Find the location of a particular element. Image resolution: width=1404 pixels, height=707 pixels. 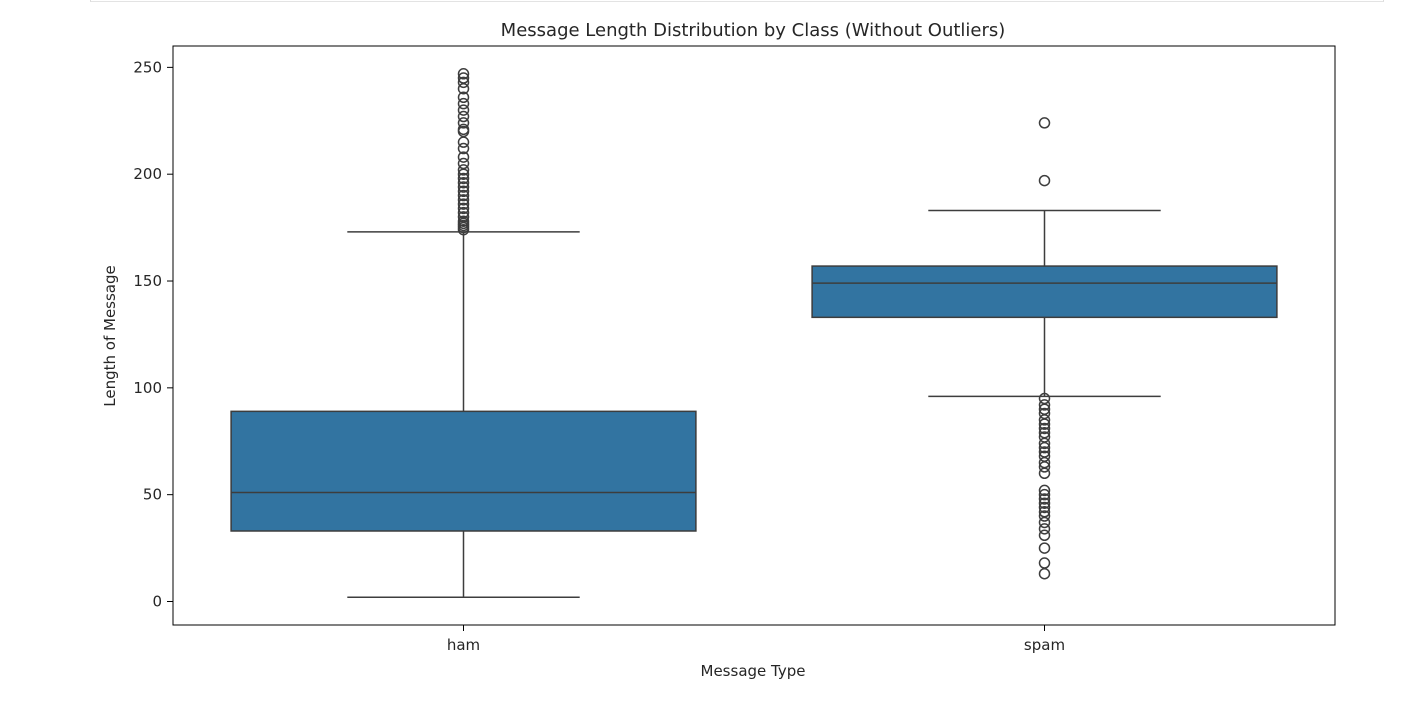

x-tick-label-spam: spam is located at coordinates (1044, 645).